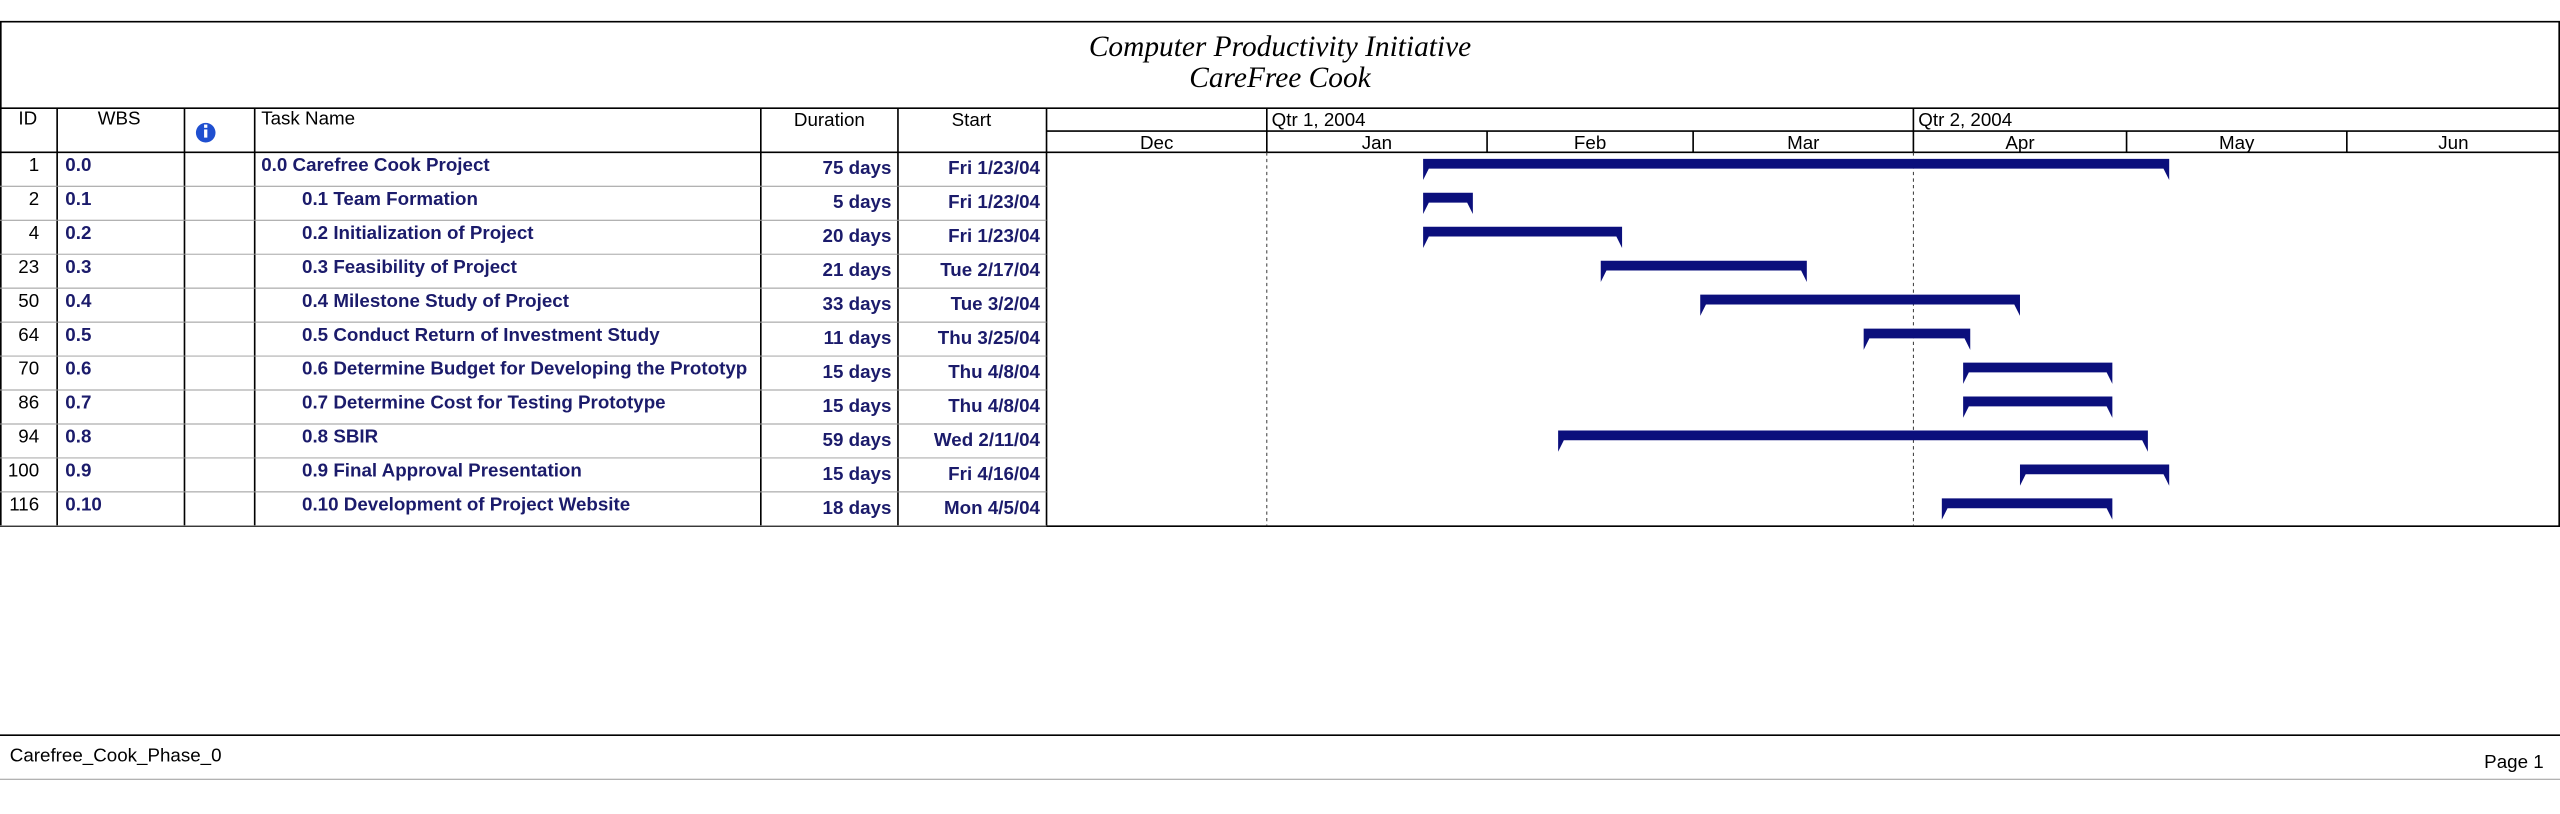 The height and width of the screenshot is (814, 2560). What do you see at coordinates (23, 470) in the screenshot?
I see `task-id: 100` at bounding box center [23, 470].